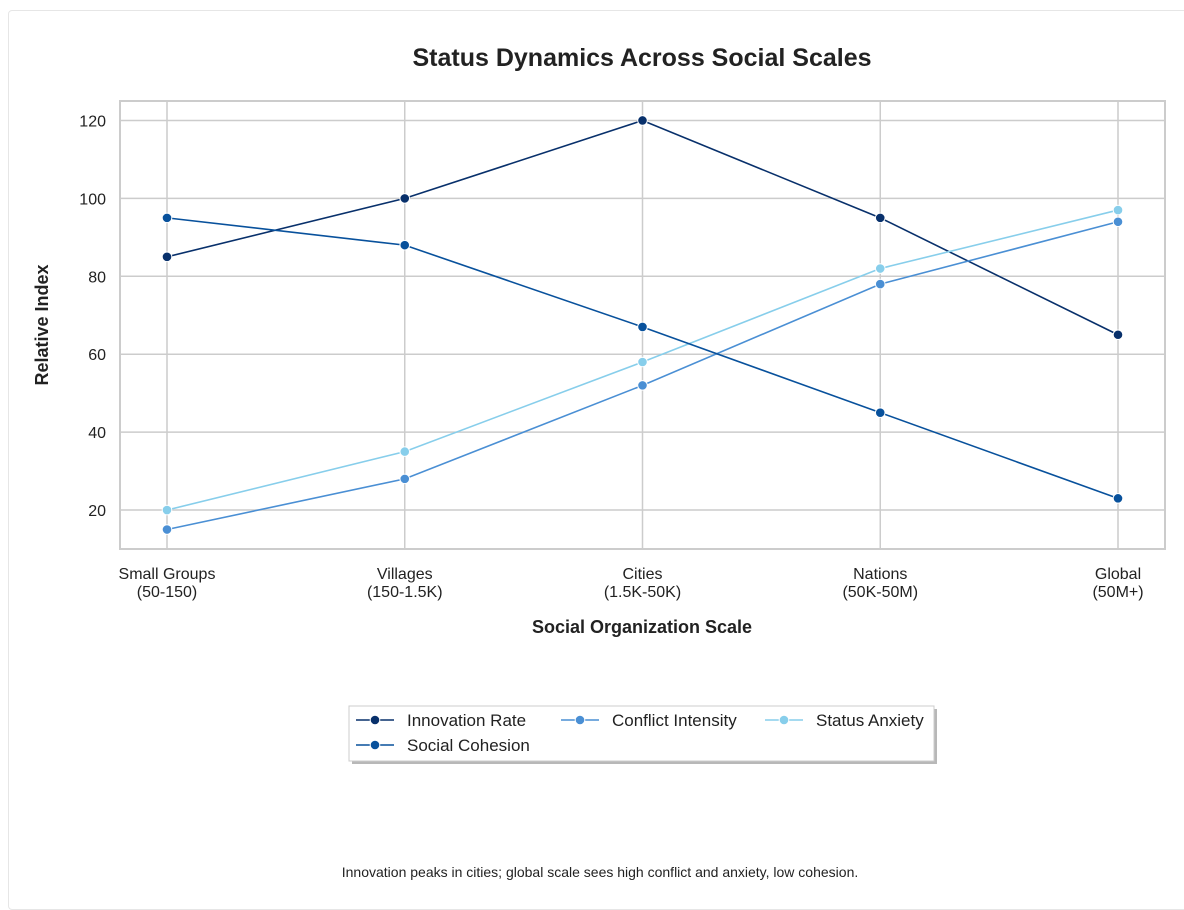 Image resolution: width=1184 pixels, height=910 pixels. Describe the element at coordinates (97, 277) in the screenshot. I see `y-tick-label: 80` at that location.